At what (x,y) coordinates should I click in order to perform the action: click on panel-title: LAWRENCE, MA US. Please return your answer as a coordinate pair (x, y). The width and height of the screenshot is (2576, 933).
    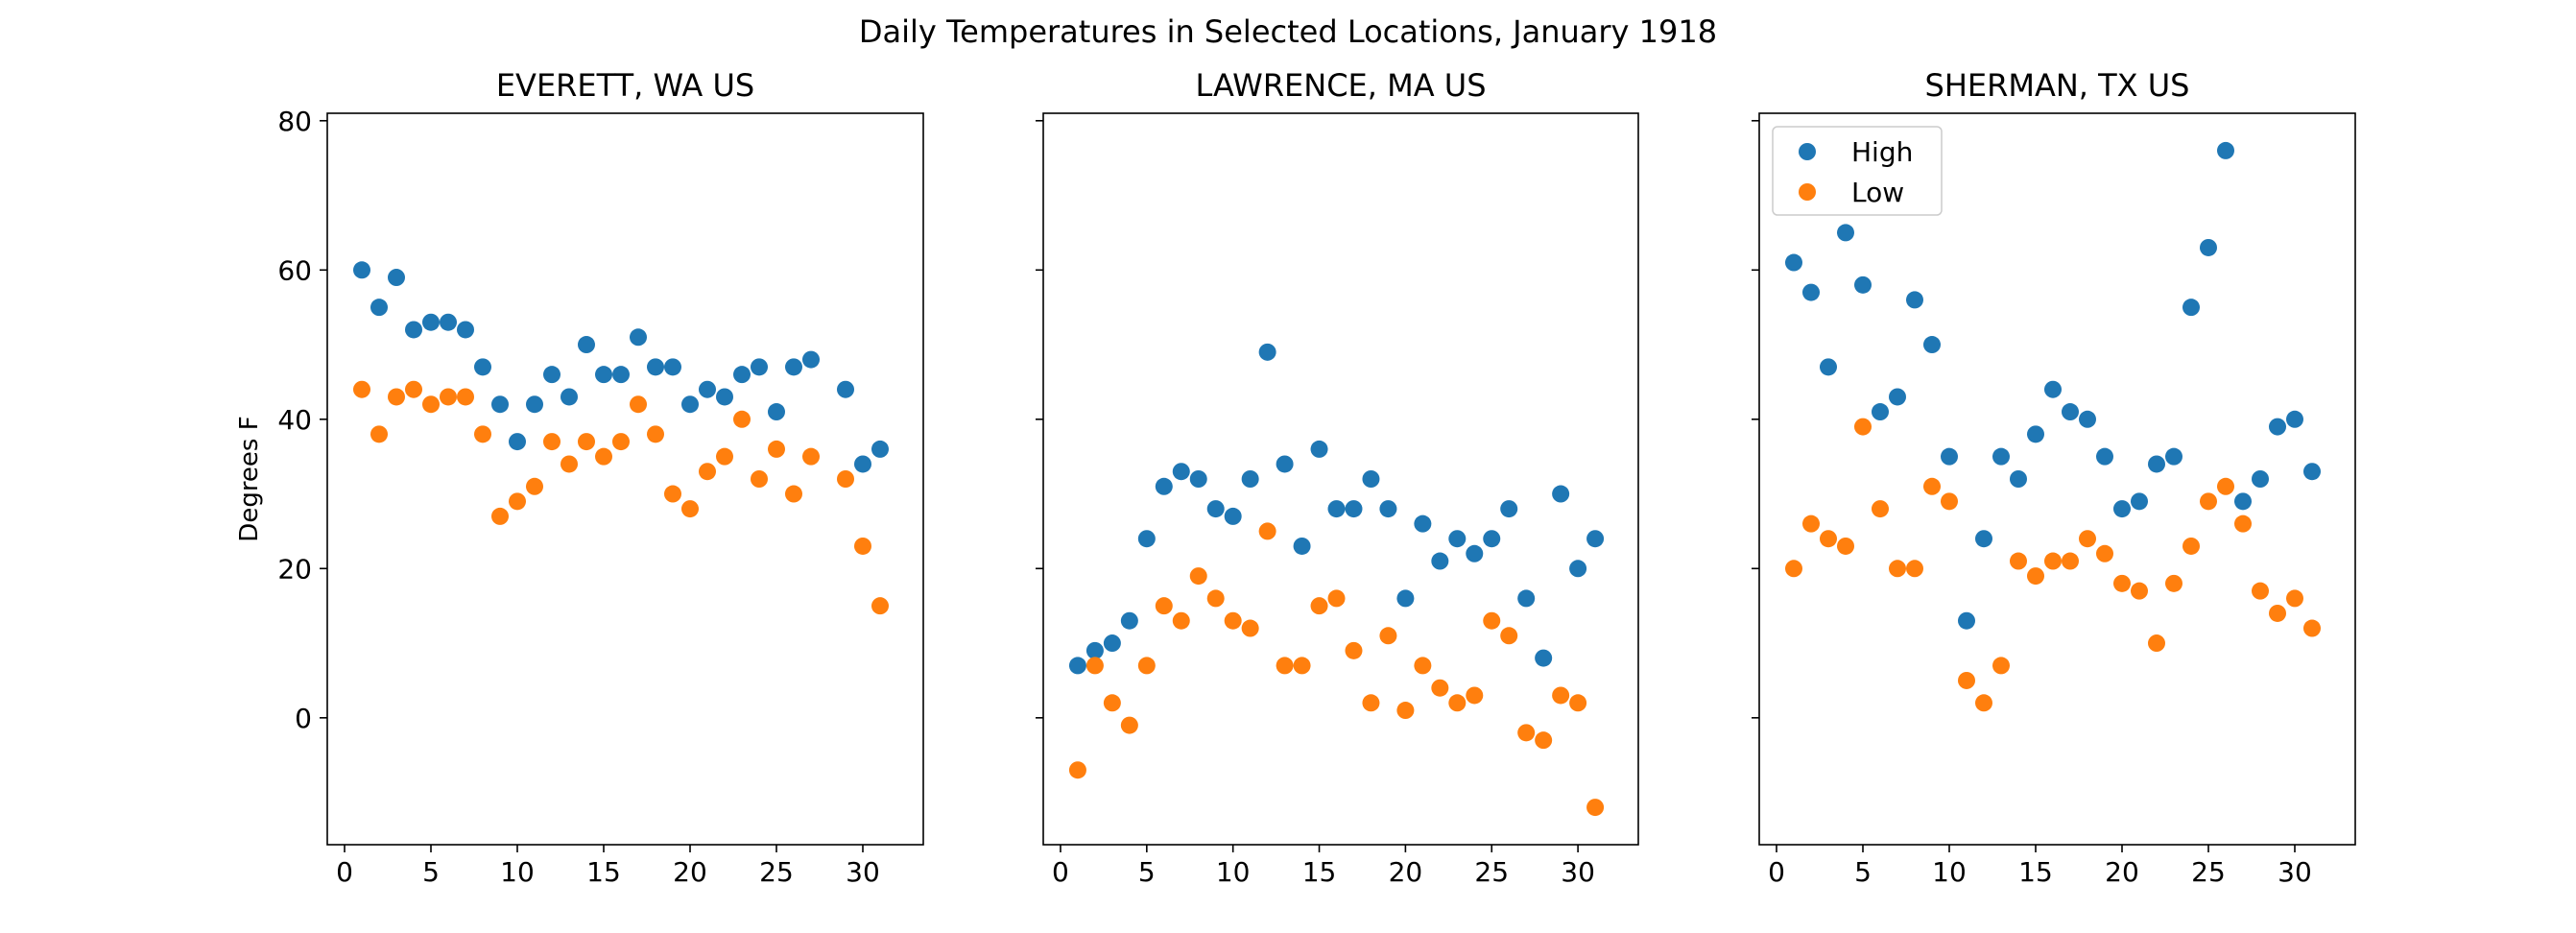
    Looking at the image, I should click on (1340, 85).